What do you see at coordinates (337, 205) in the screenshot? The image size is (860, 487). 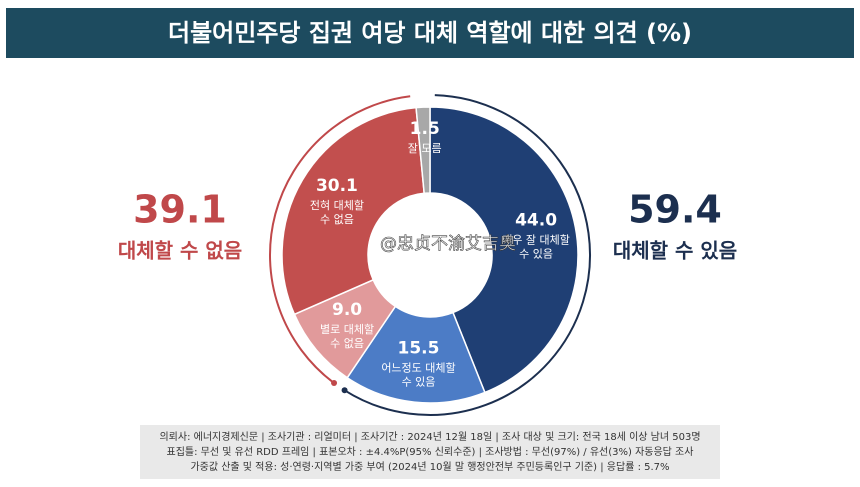 I see `label-line: 전혀 대체할` at bounding box center [337, 205].